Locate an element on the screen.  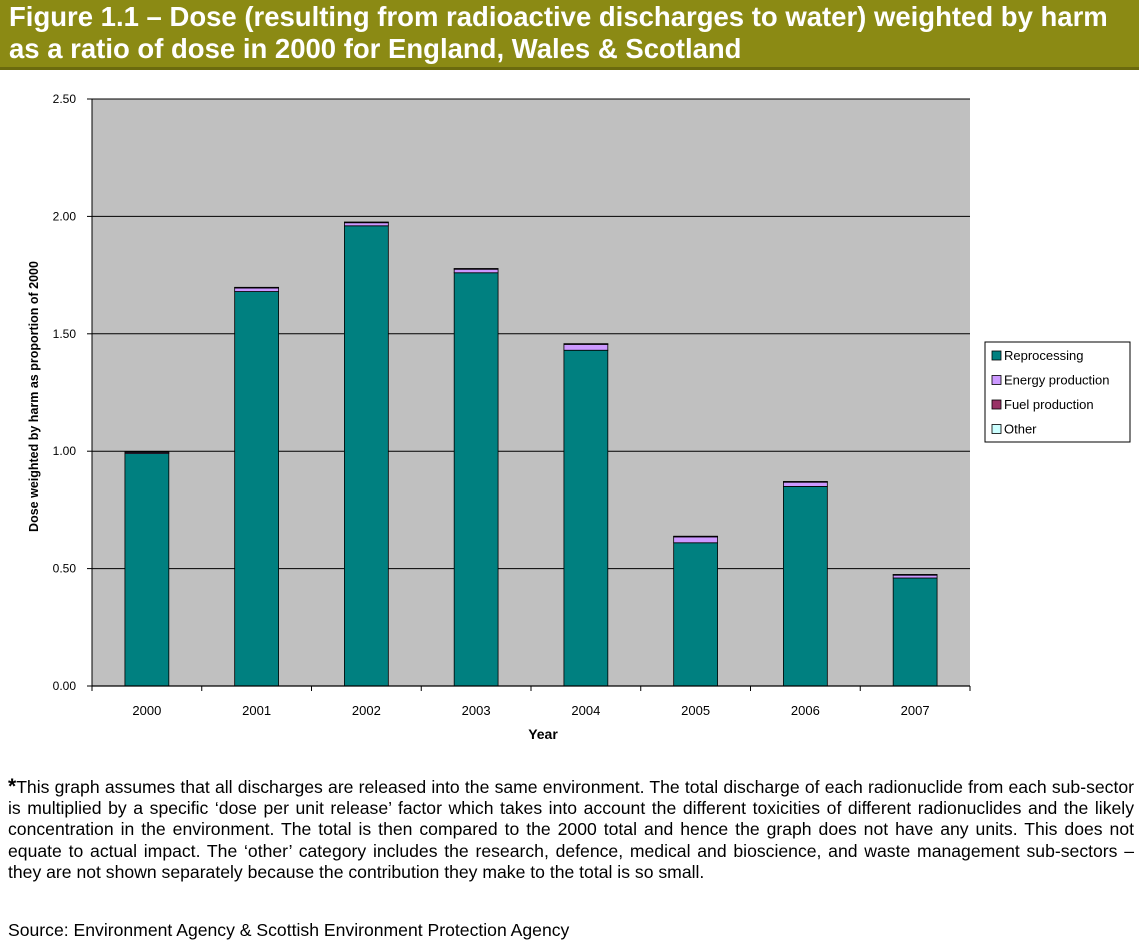
legend-swatch-energy-production is located at coordinates (996, 380).